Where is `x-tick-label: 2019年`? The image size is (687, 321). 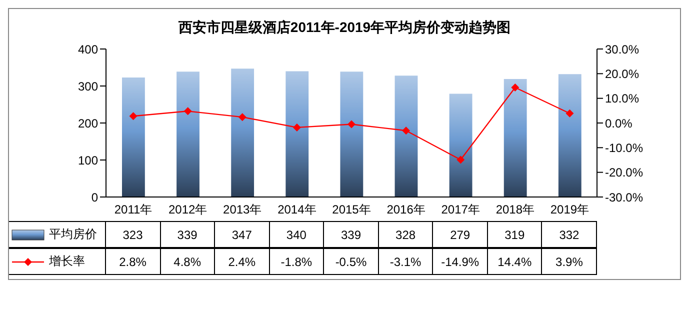
x-tick-label: 2019年 is located at coordinates (570, 209).